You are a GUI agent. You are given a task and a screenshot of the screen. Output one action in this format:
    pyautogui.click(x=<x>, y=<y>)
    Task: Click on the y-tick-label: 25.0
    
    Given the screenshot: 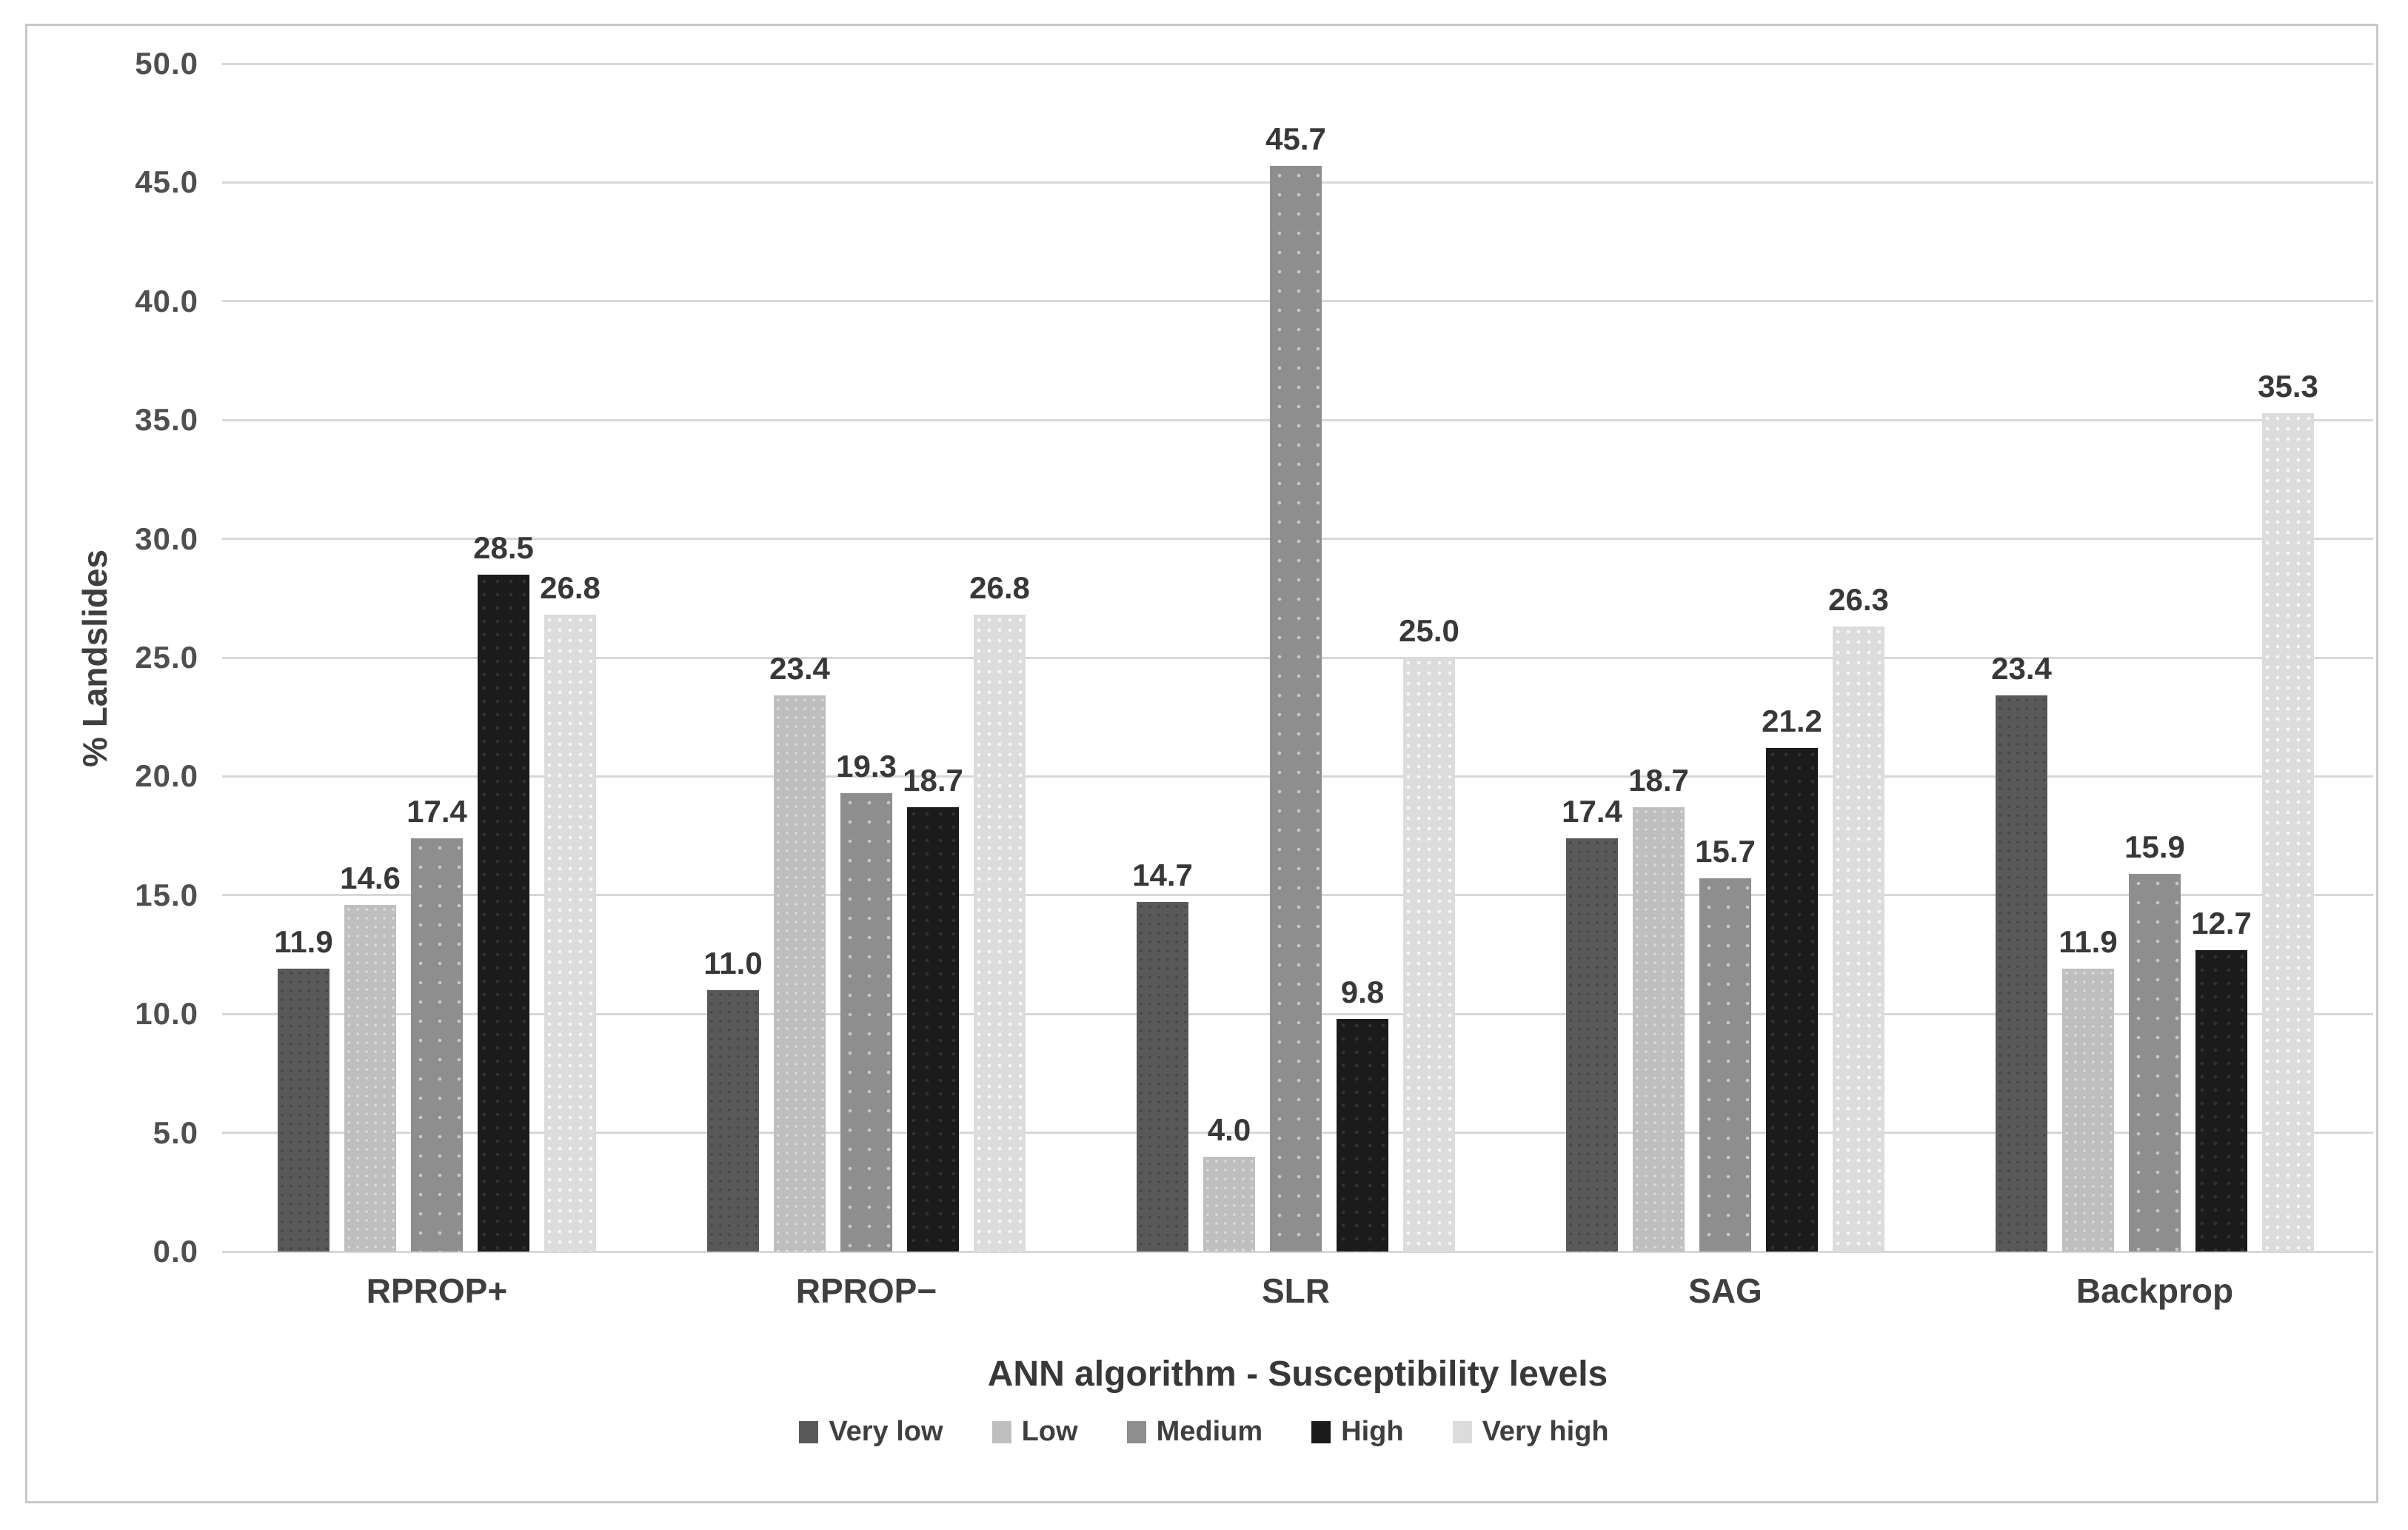 What is the action you would take?
    pyautogui.click(x=166, y=658)
    